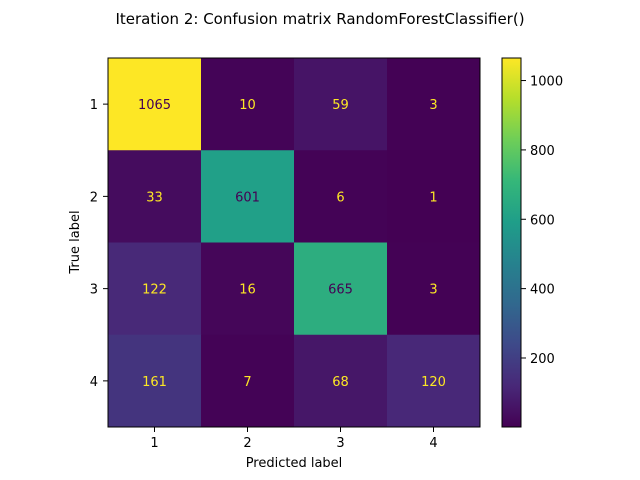 Image resolution: width=640 pixels, height=480 pixels. I want to click on cell-value-label: 33, so click(154, 197).